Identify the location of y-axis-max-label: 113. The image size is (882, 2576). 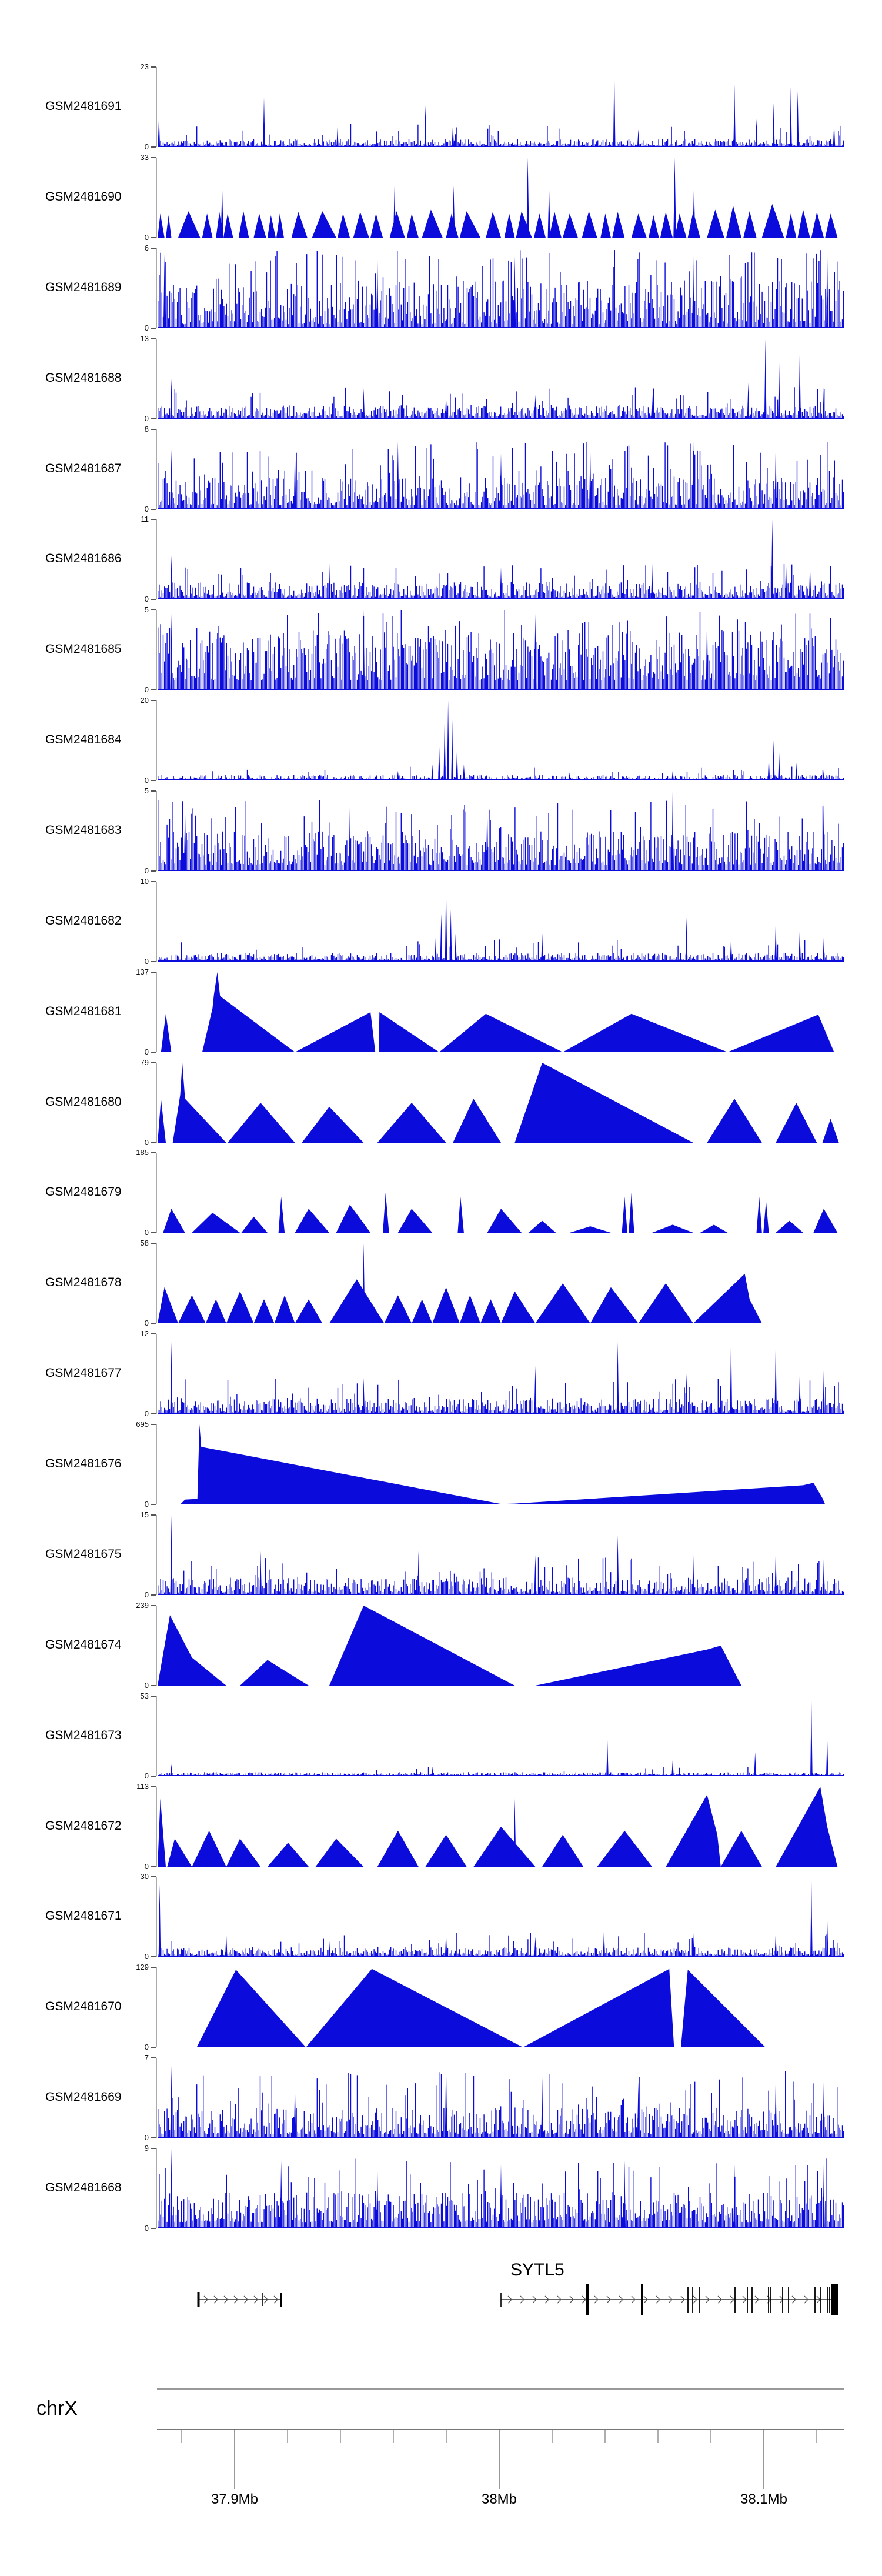
(142, 1786).